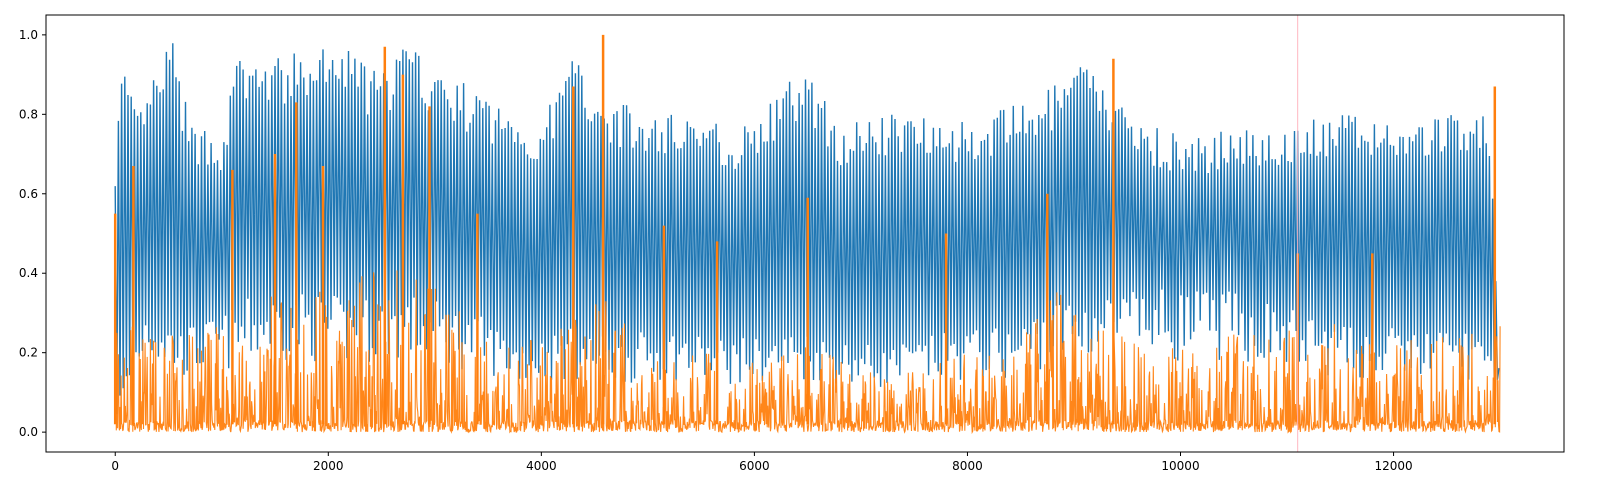 Image resolution: width=1600 pixels, height=500 pixels. I want to click on y-tick-label: 0.6, so click(28, 194).